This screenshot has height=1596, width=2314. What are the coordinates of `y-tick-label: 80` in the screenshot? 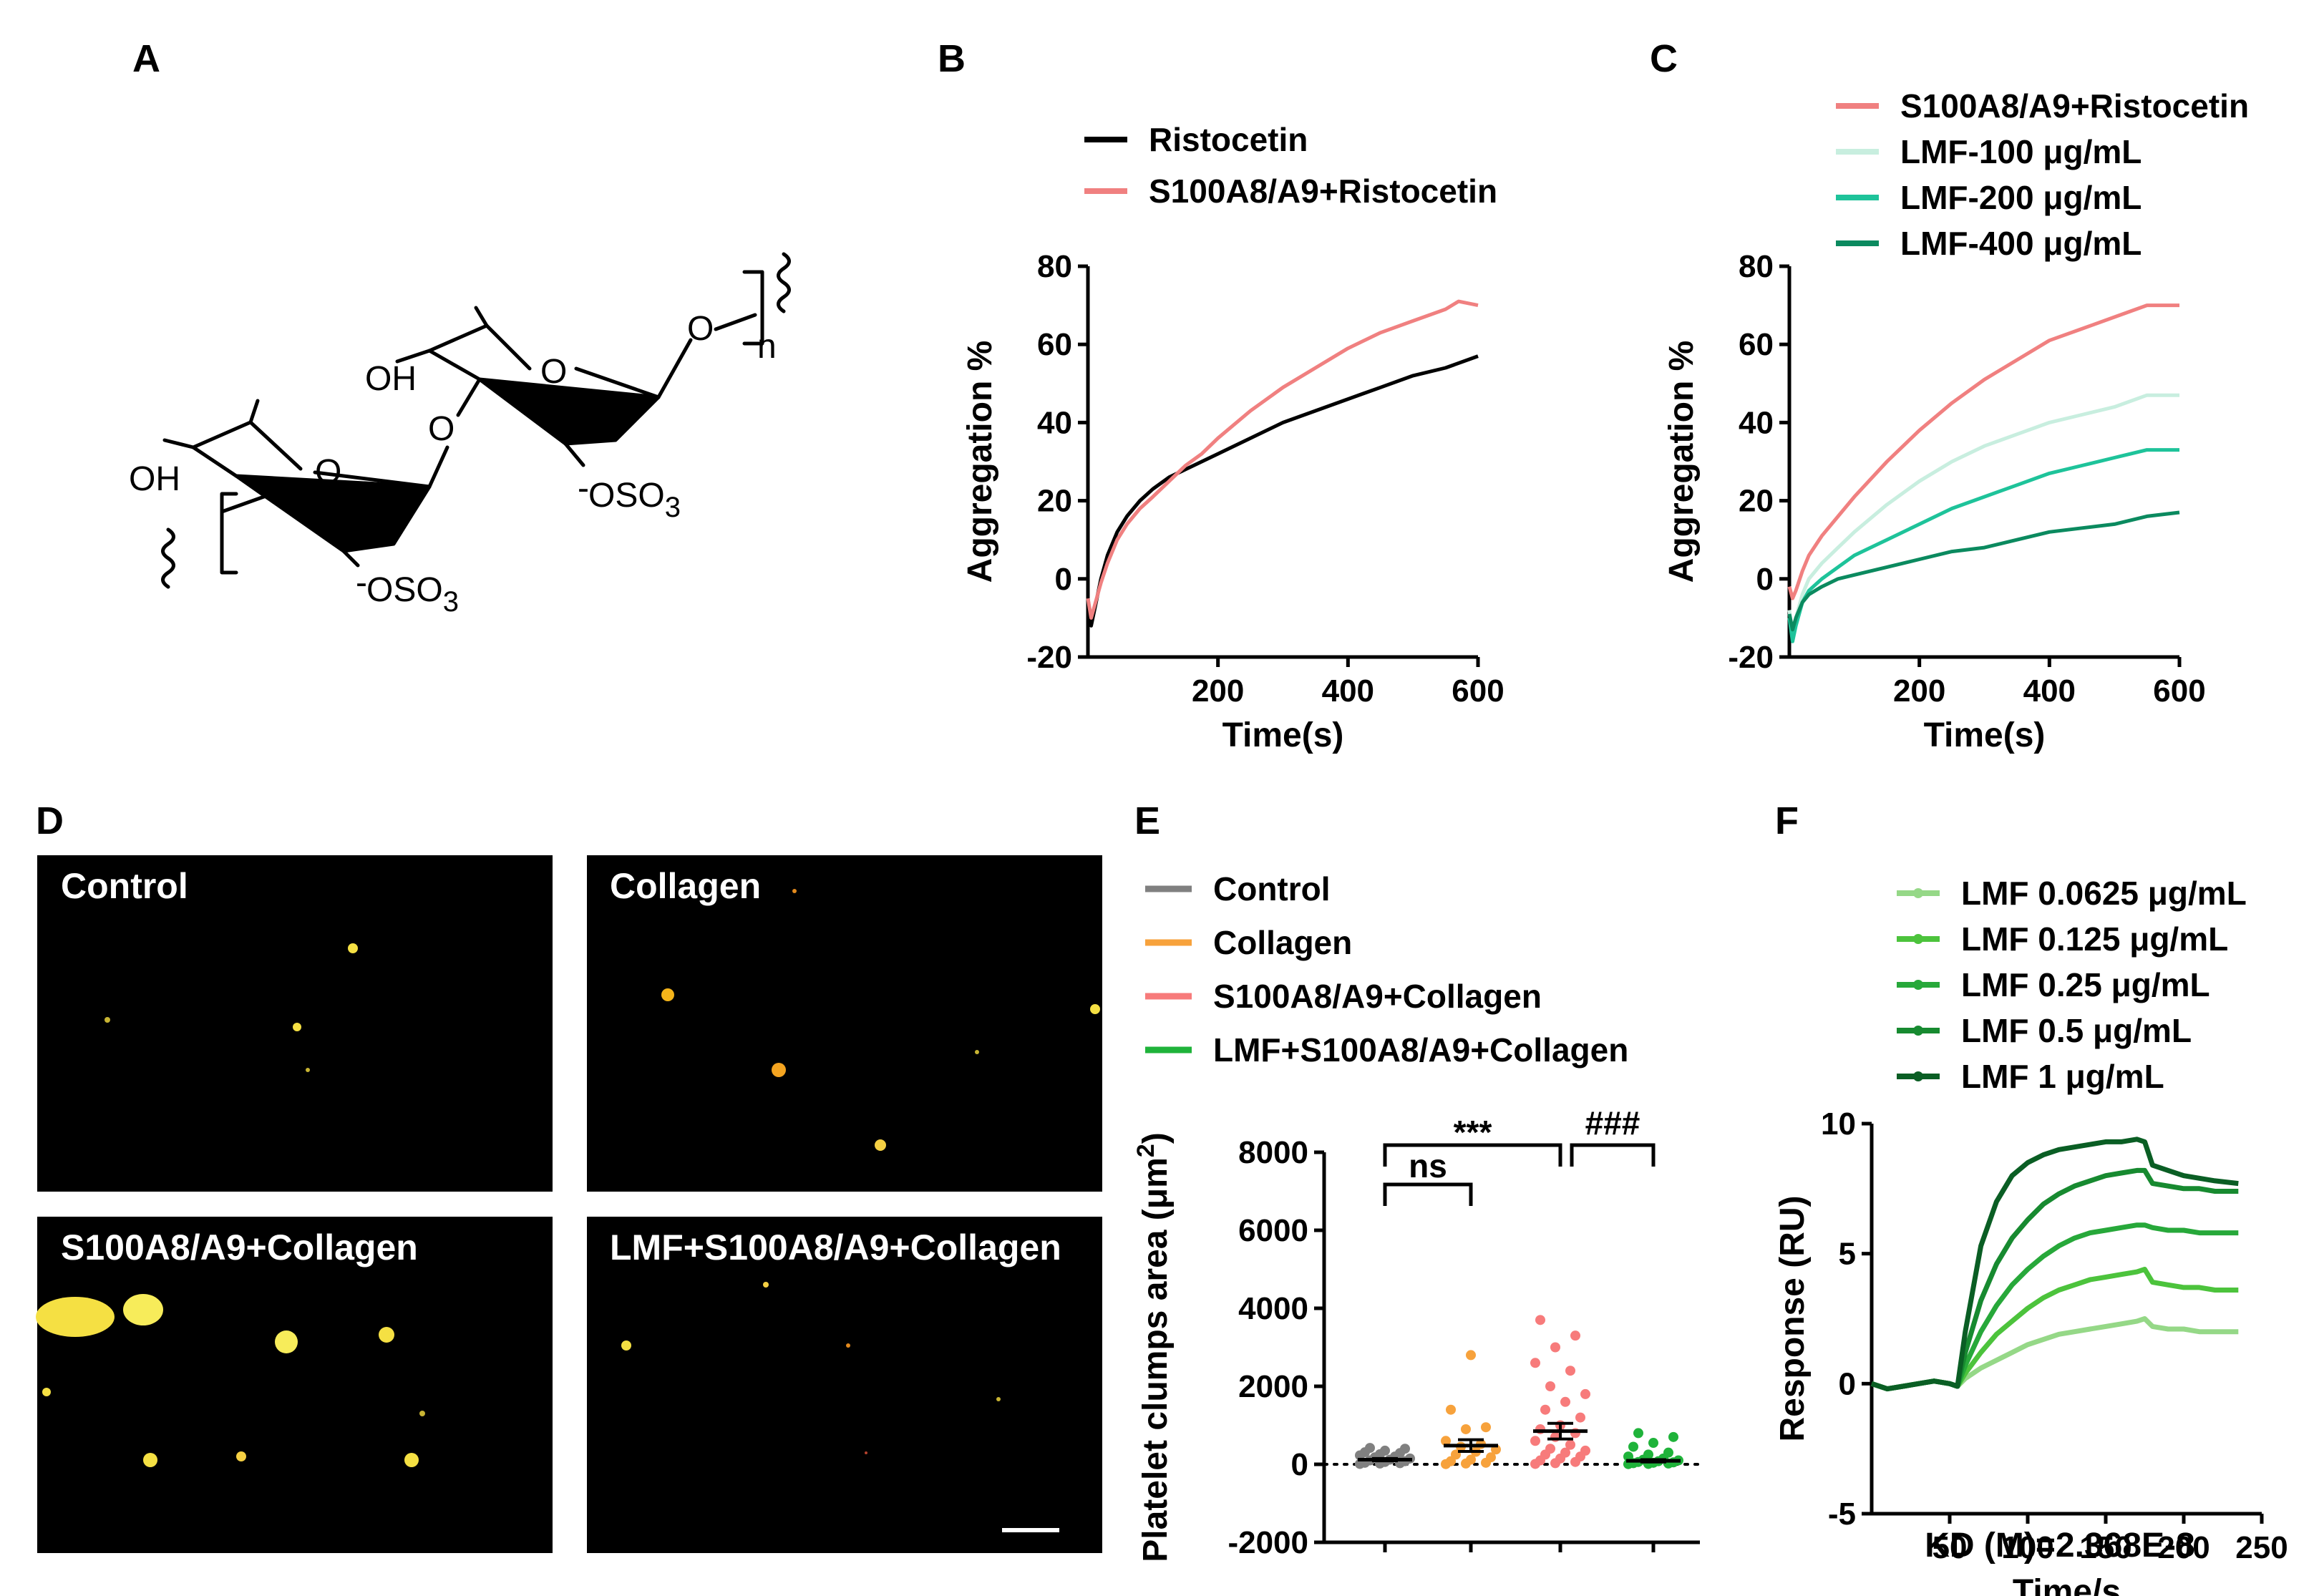 It's located at (1054, 266).